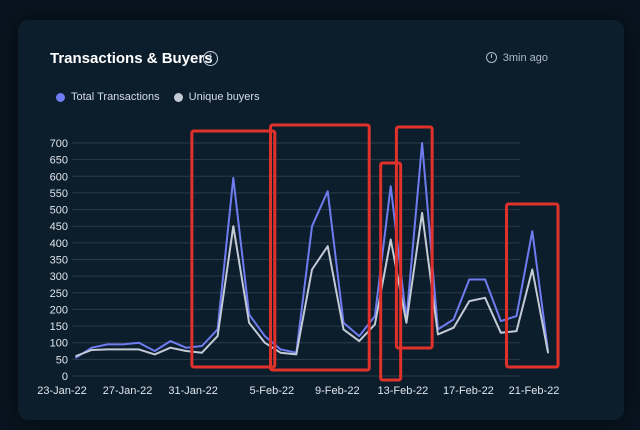 The image size is (640, 430). What do you see at coordinates (534, 391) in the screenshot?
I see `x-tick-label: 21-Feb-22` at bounding box center [534, 391].